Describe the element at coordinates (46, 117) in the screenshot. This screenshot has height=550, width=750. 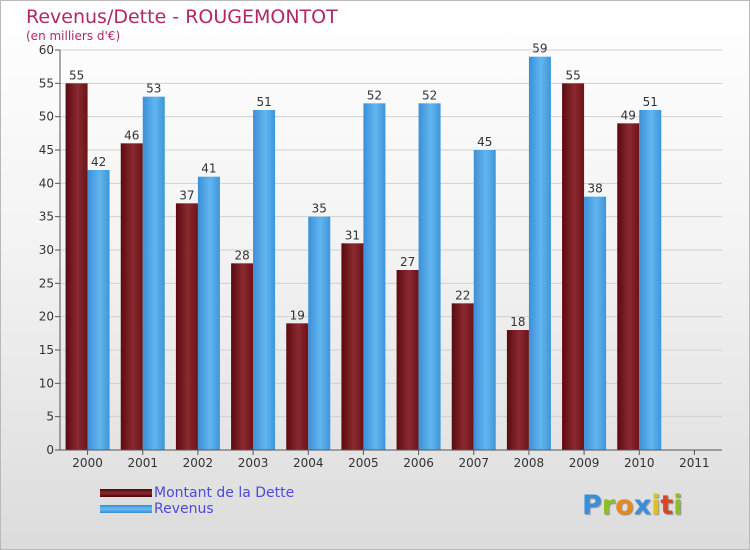
I see `y-tick-label: 50` at that location.